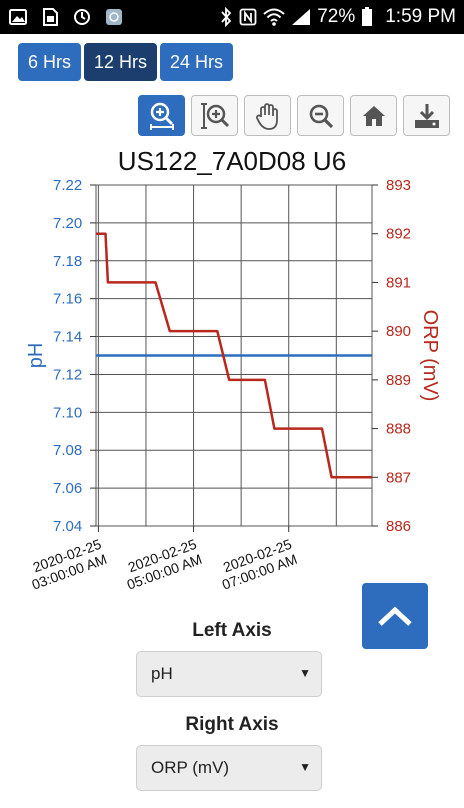  I want to click on download-button, so click(426, 115).